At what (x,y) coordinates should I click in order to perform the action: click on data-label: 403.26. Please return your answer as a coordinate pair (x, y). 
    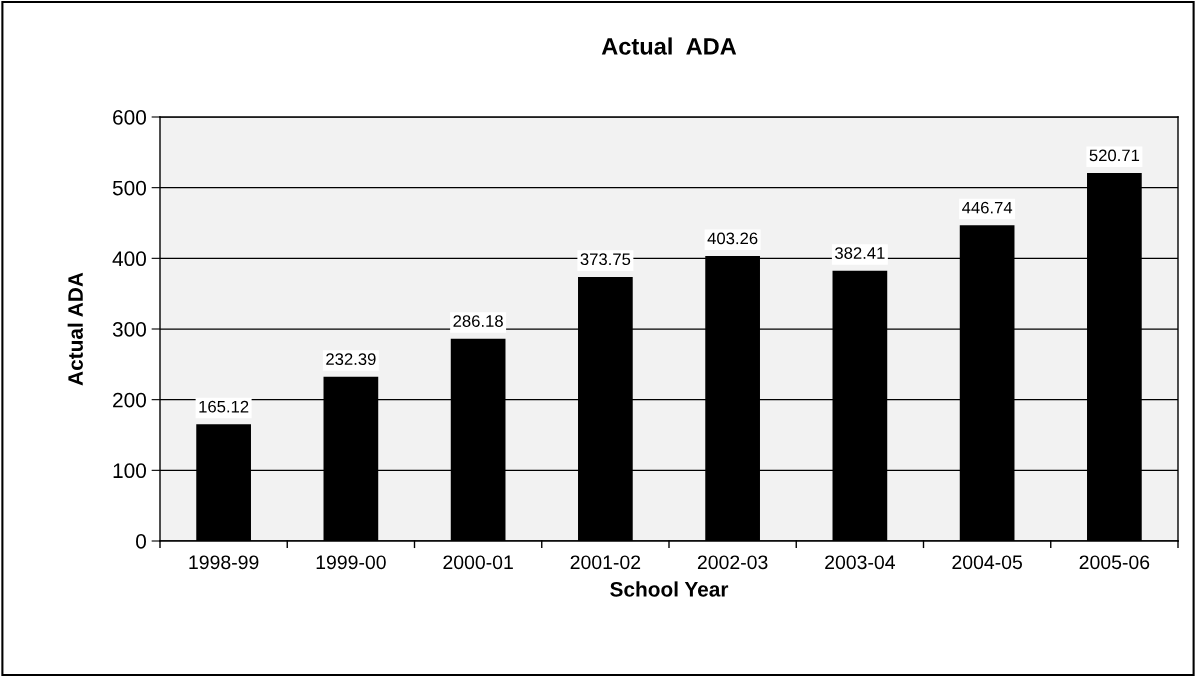
    Looking at the image, I should click on (732, 238).